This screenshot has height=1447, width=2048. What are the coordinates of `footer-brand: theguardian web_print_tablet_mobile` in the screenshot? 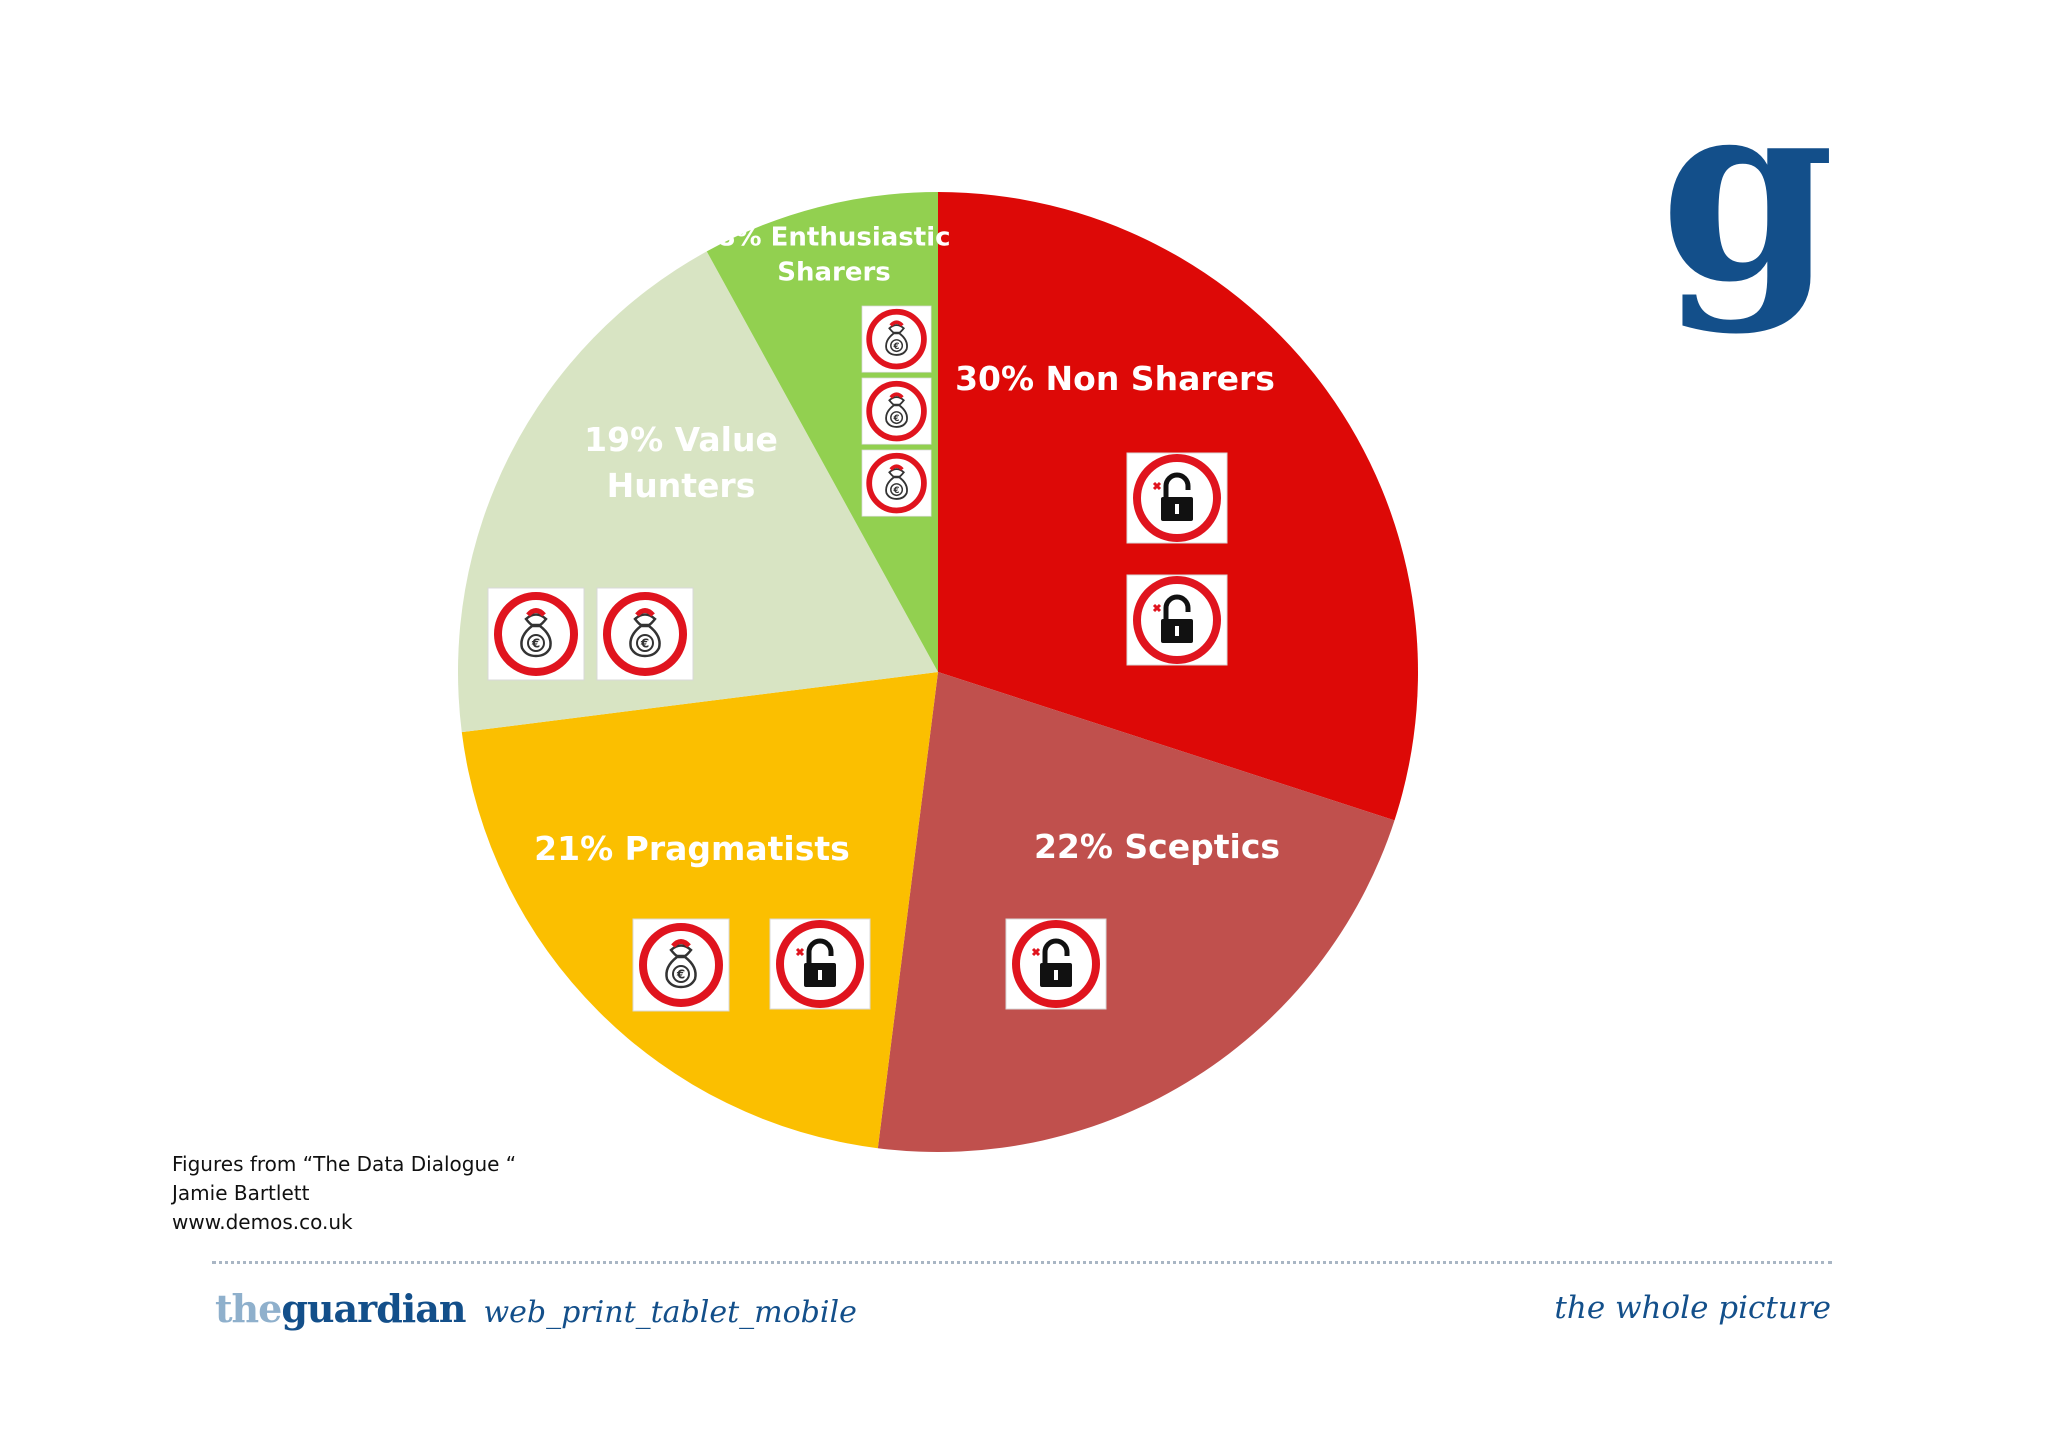 It's located at (536, 1308).